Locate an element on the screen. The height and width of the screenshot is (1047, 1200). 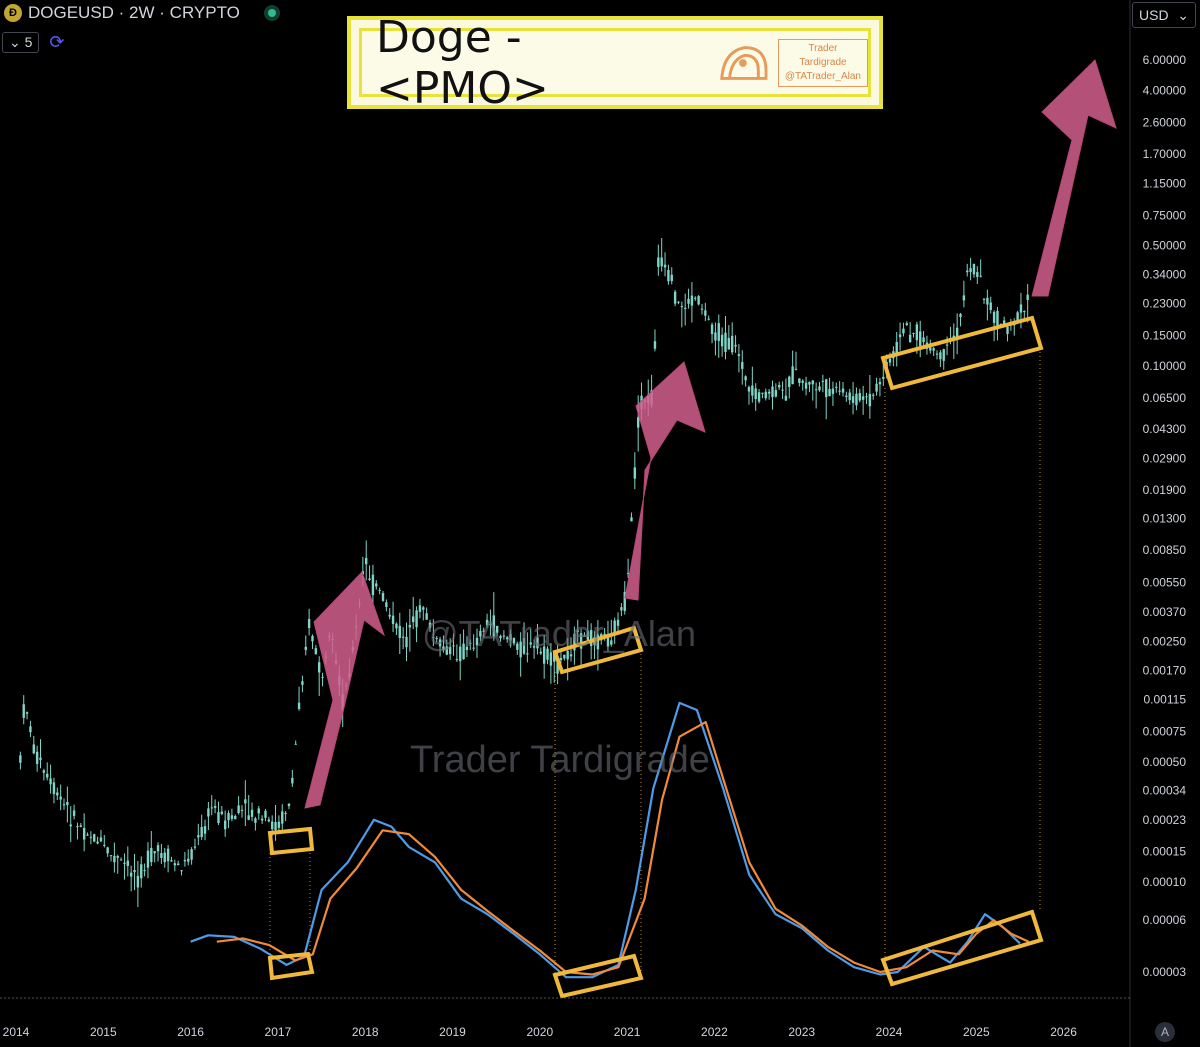
y-tick-label: 0.00250 is located at coordinates (1165, 642).